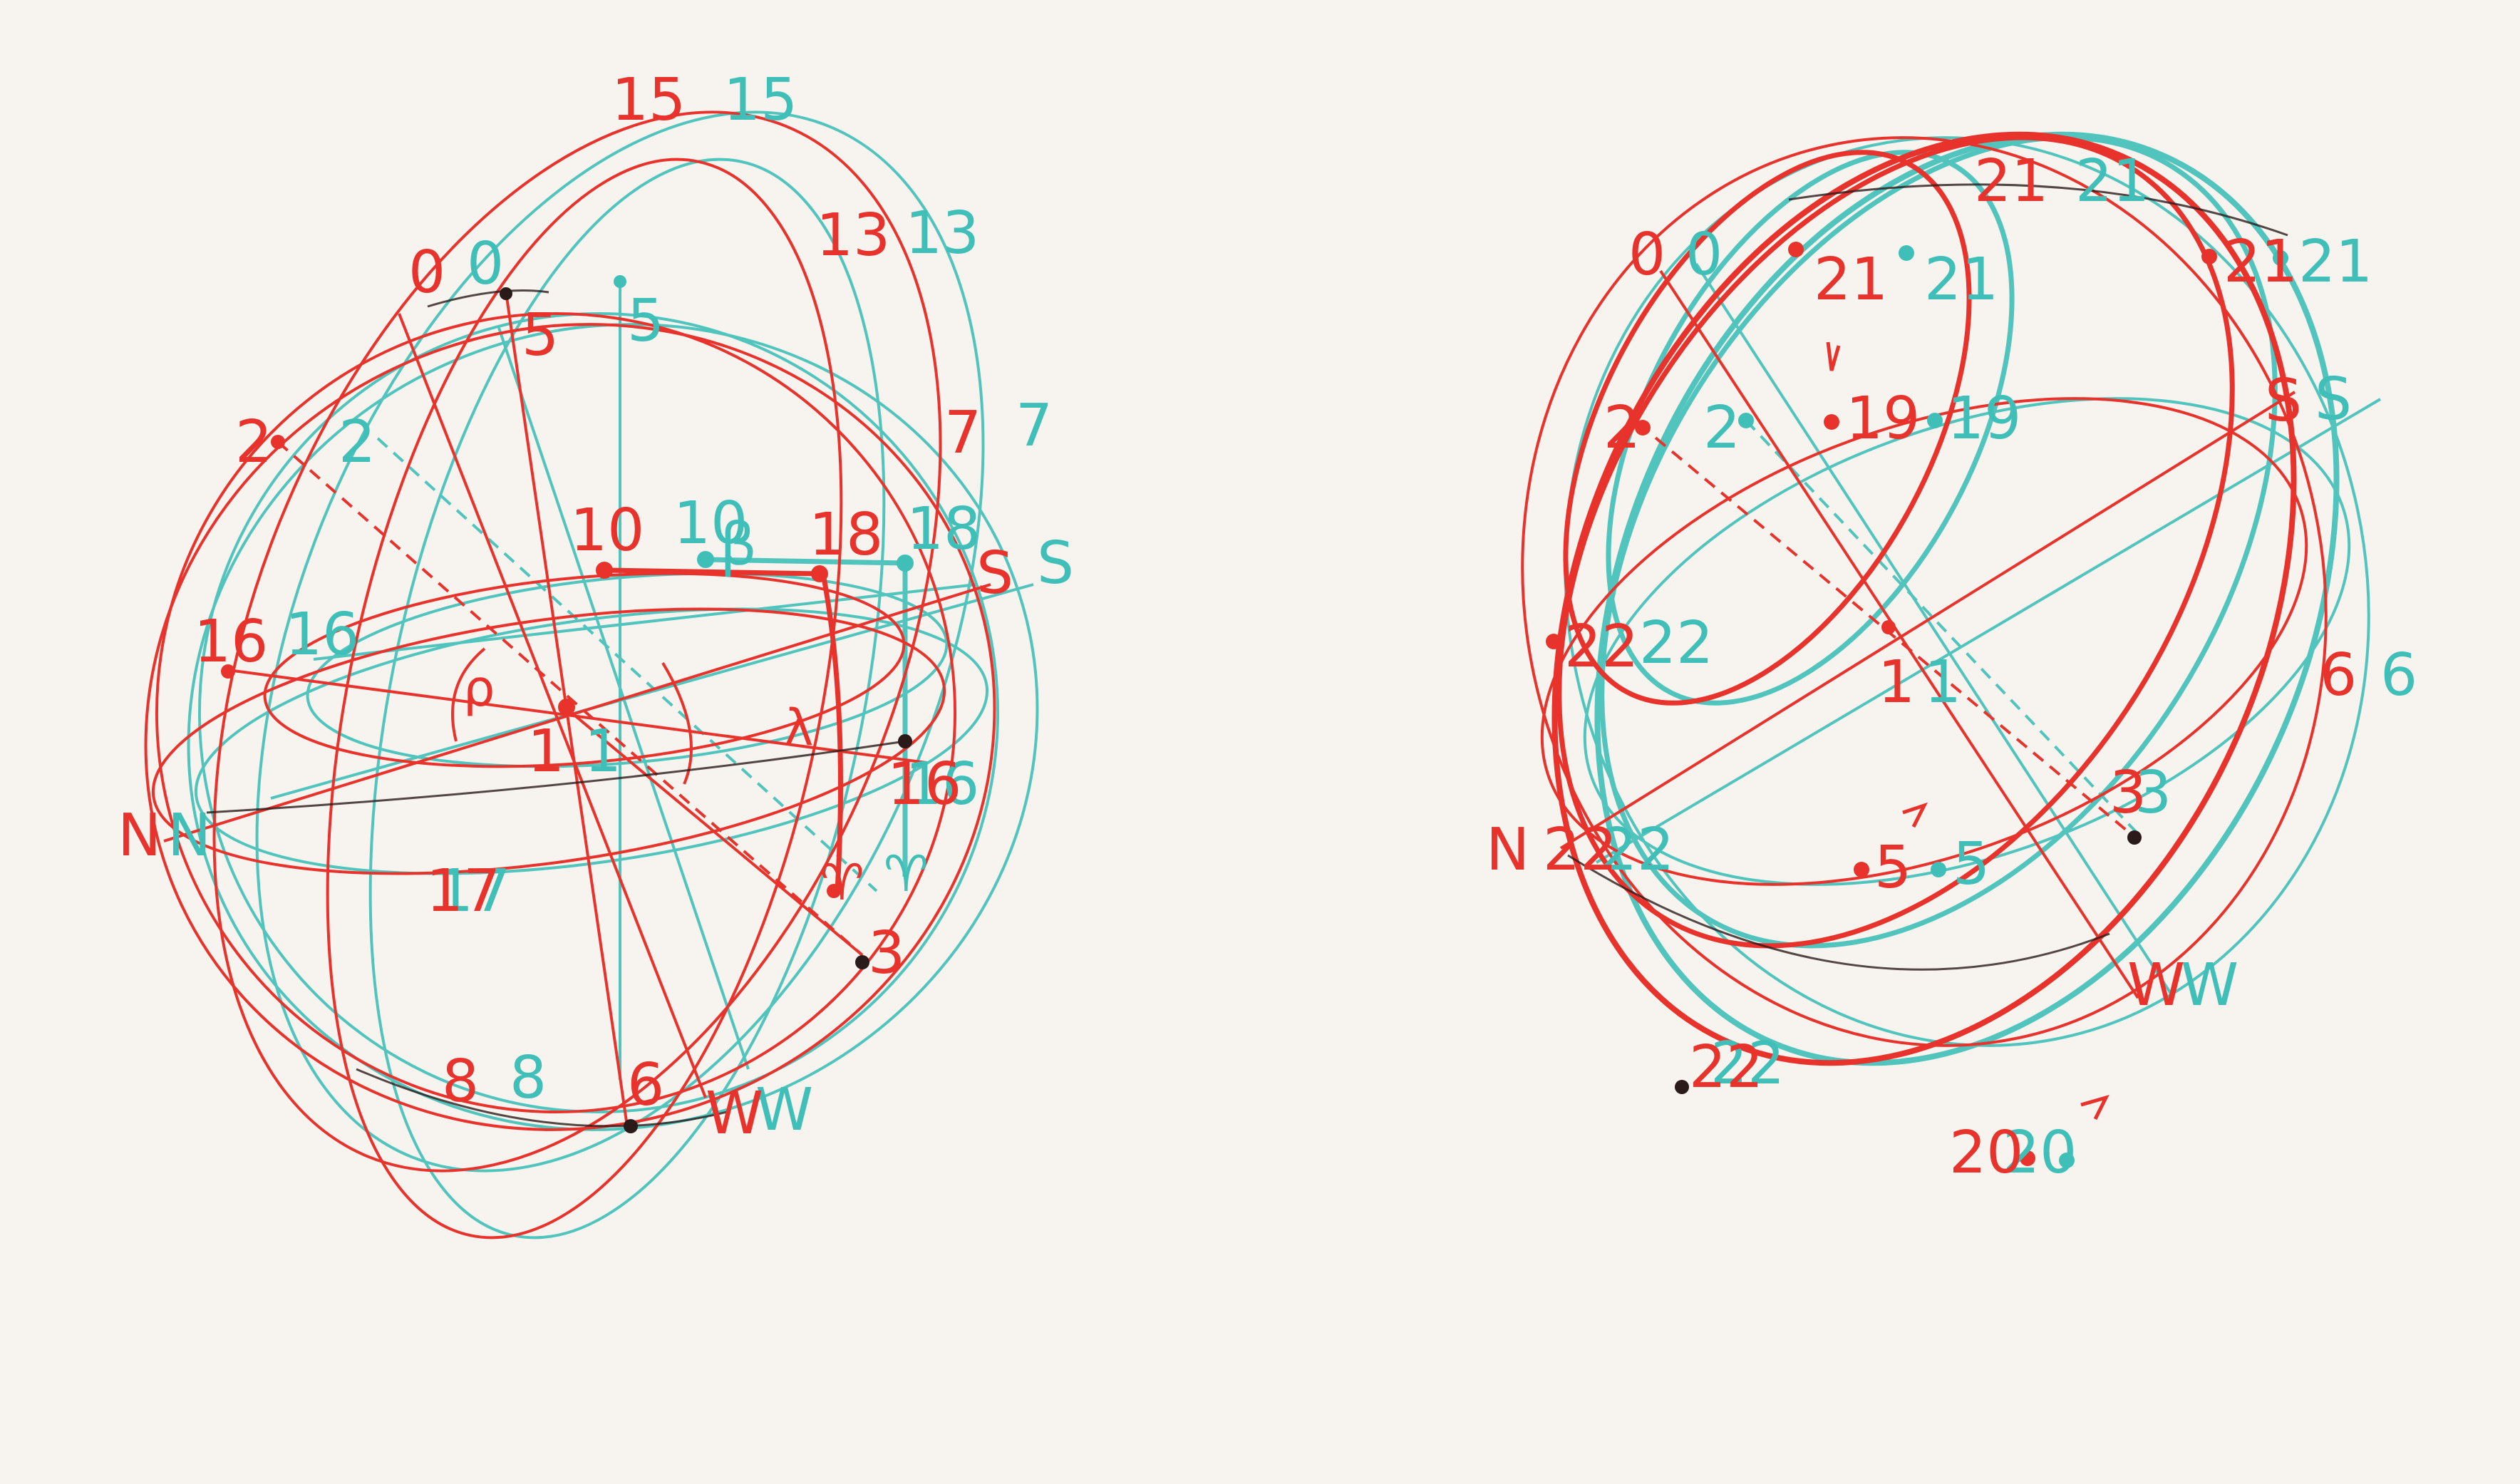  Describe the element at coordinates (542, 1098) in the screenshot. I see `dark-lower-rim` at that location.